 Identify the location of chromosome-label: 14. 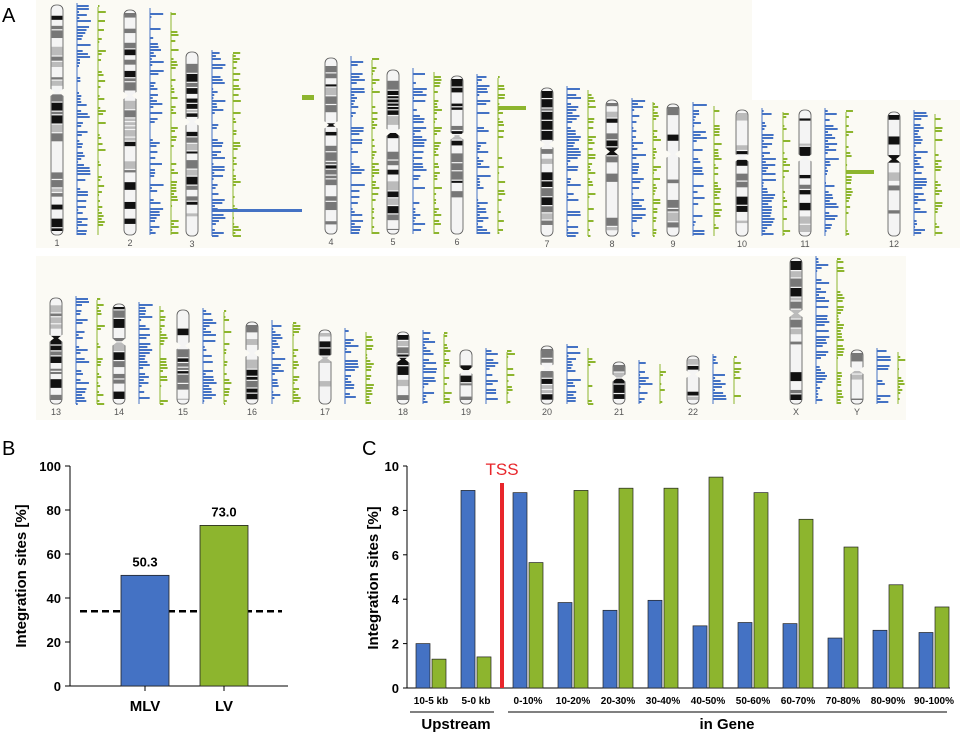
(119, 412).